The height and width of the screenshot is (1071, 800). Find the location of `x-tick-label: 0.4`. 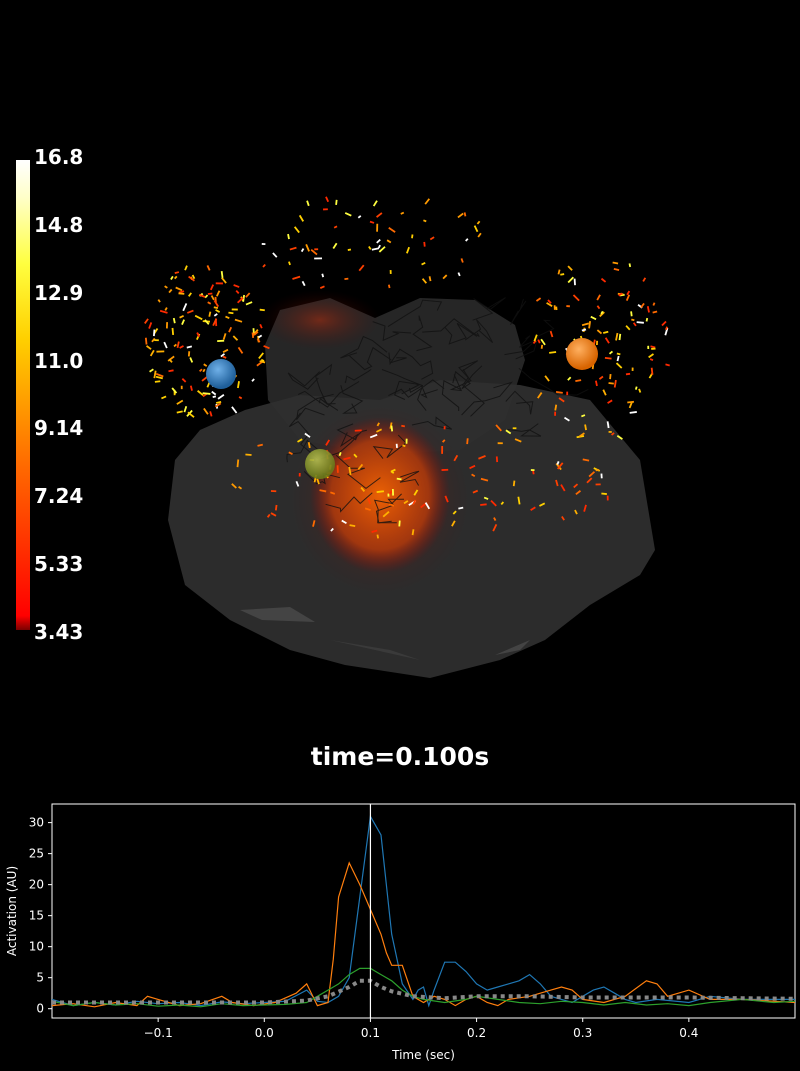

x-tick-label: 0.4 is located at coordinates (688, 1033).